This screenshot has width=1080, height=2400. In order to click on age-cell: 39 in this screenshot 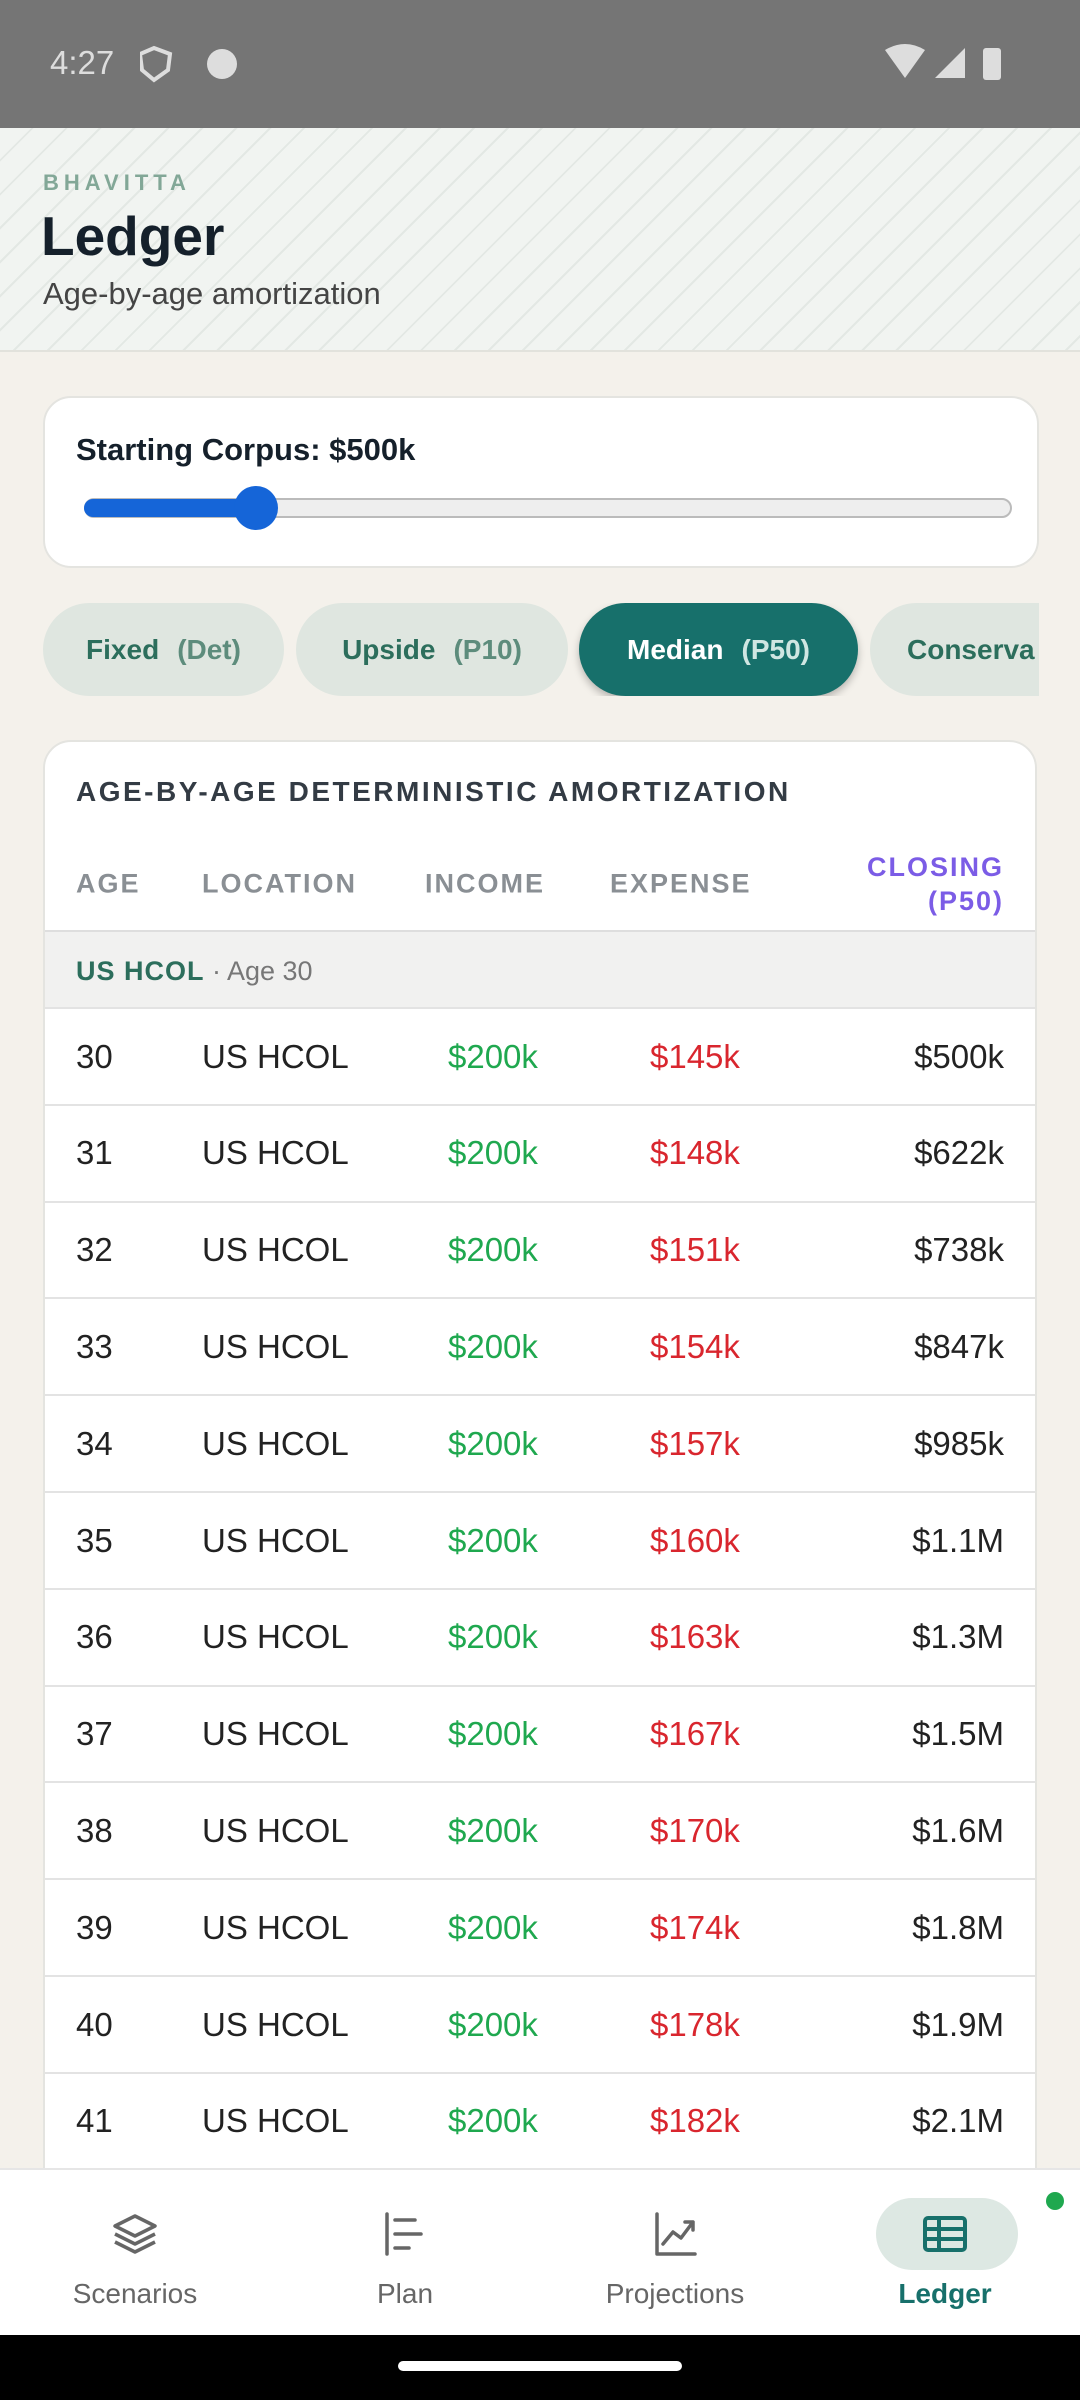, I will do `click(94, 1927)`.